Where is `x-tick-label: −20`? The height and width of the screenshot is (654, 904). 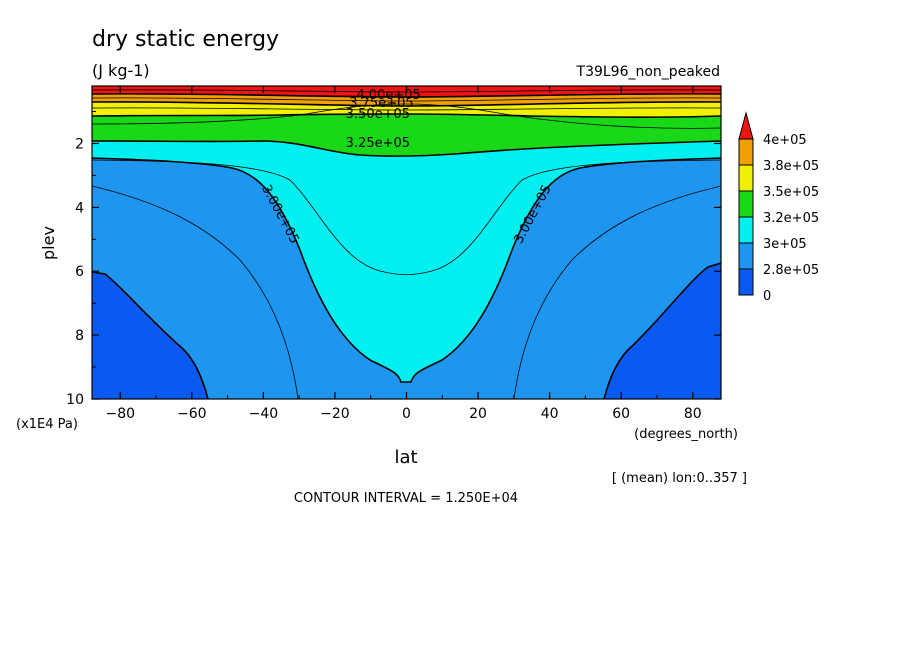
x-tick-label: −20 is located at coordinates (335, 414).